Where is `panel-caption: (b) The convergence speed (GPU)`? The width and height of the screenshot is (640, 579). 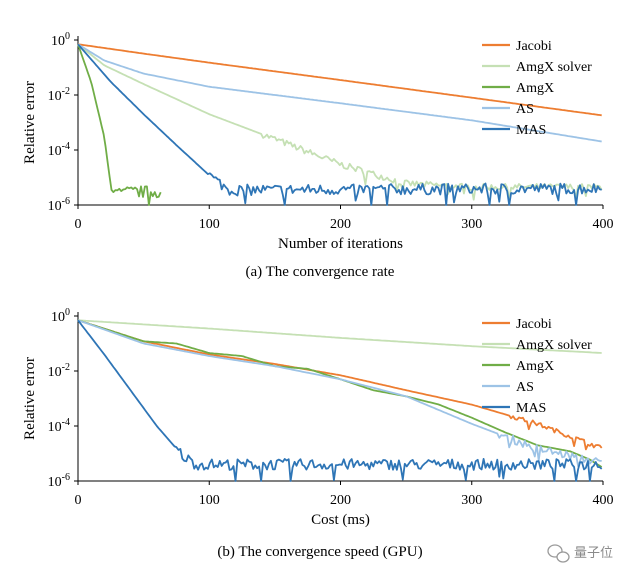
panel-caption: (b) The convergence speed (GPU) is located at coordinates (319, 552).